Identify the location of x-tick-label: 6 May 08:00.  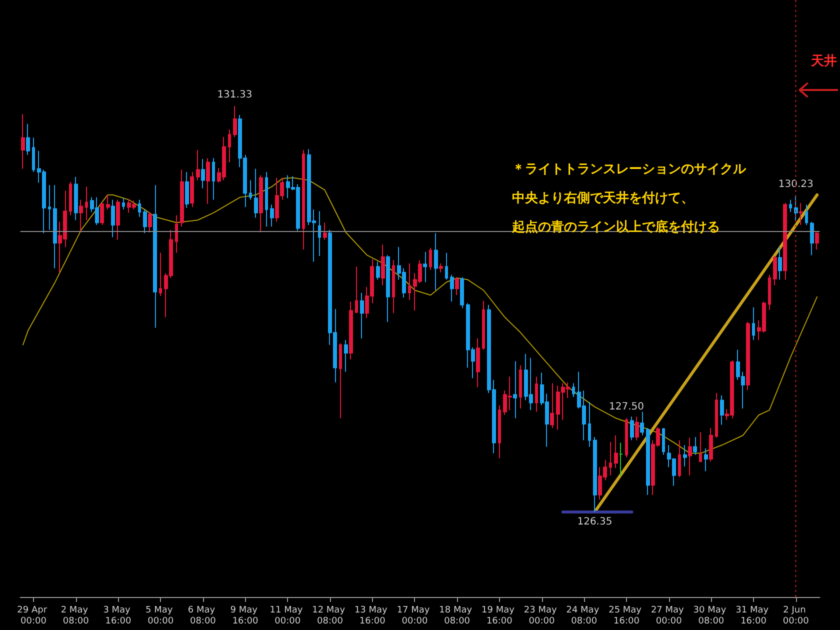
(203, 616).